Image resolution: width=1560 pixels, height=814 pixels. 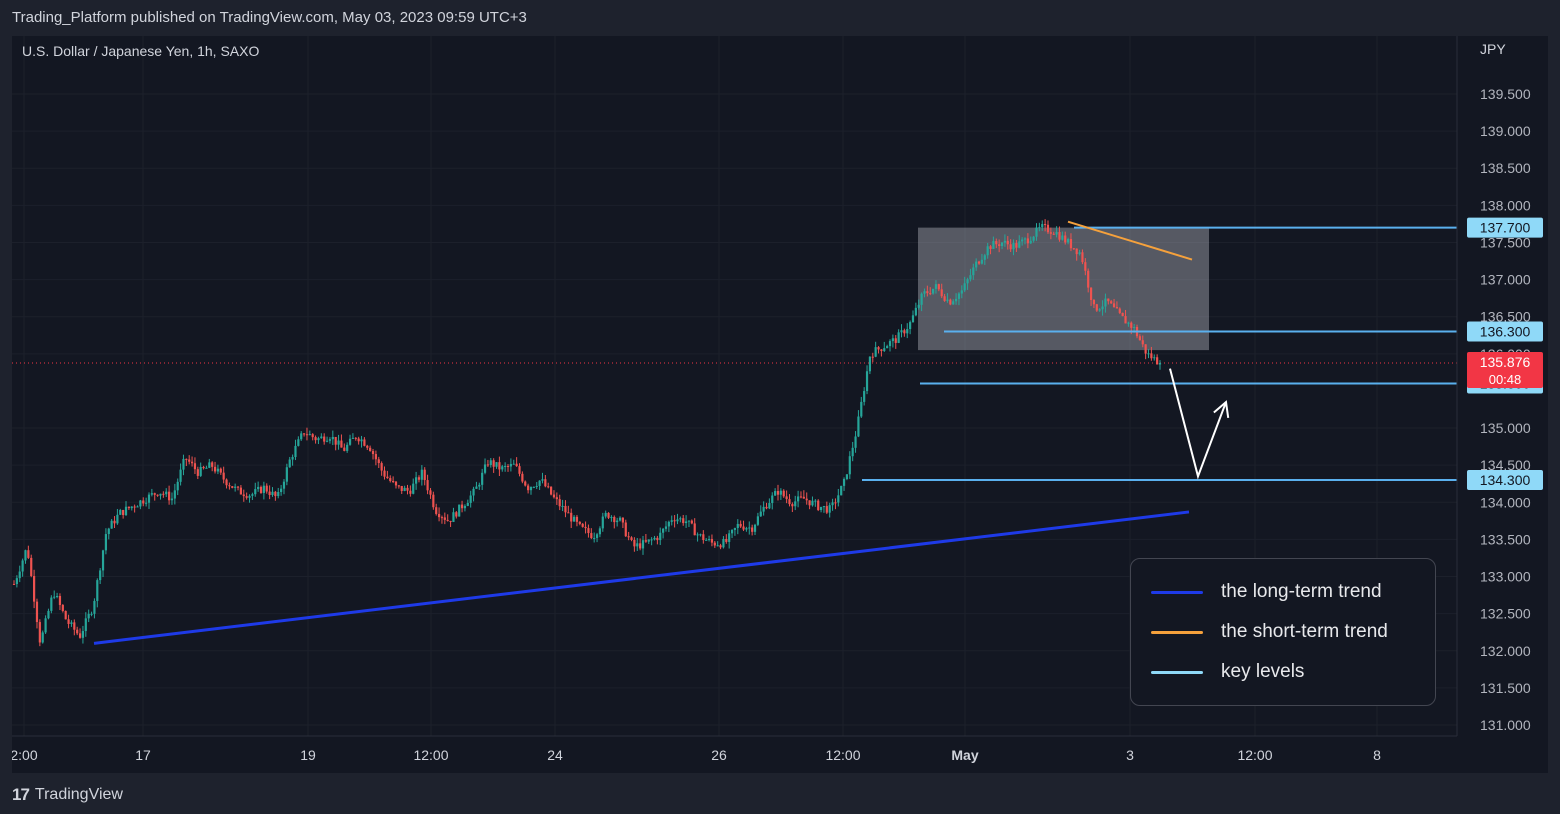 I want to click on price-tick-label: 132.000, so click(x=1505, y=651).